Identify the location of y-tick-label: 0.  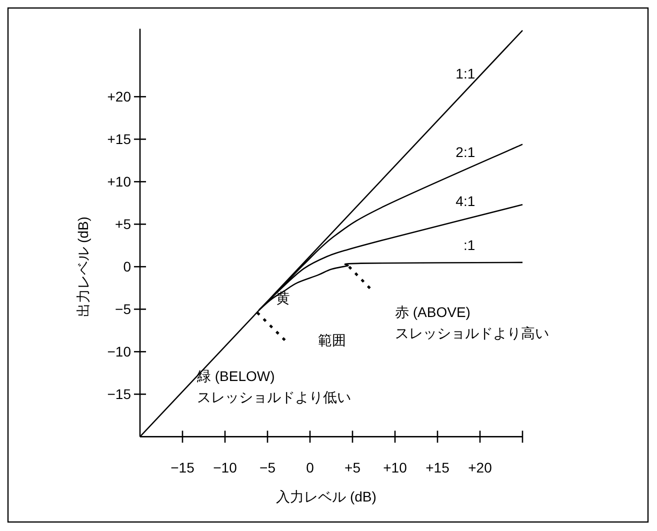
(127, 266).